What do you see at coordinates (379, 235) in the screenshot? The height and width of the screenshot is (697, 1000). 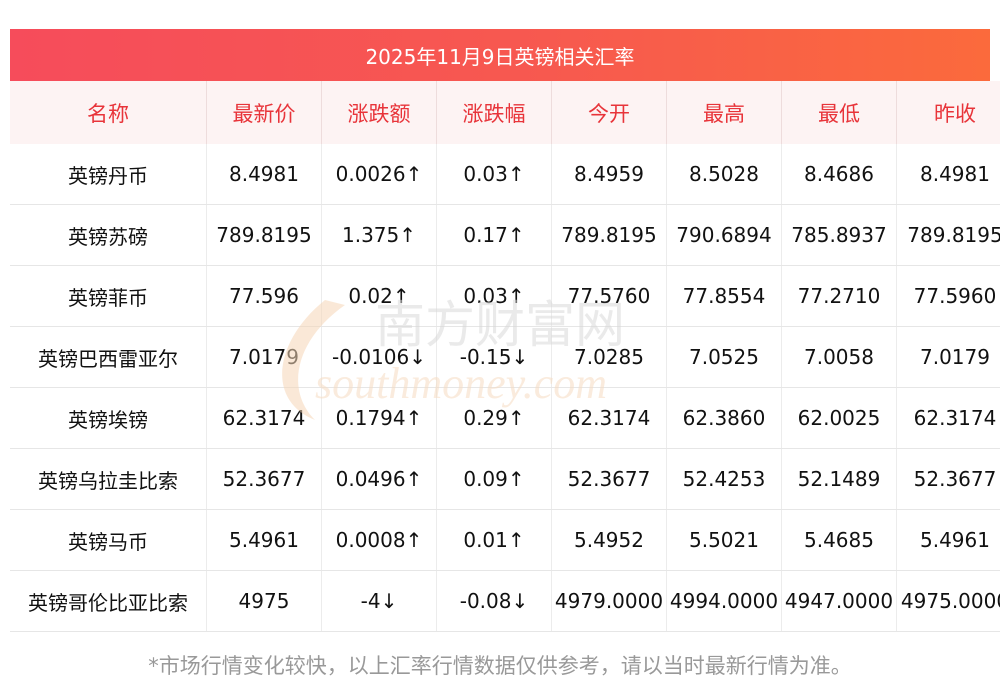 I see `cell-change: 1.375↑` at bounding box center [379, 235].